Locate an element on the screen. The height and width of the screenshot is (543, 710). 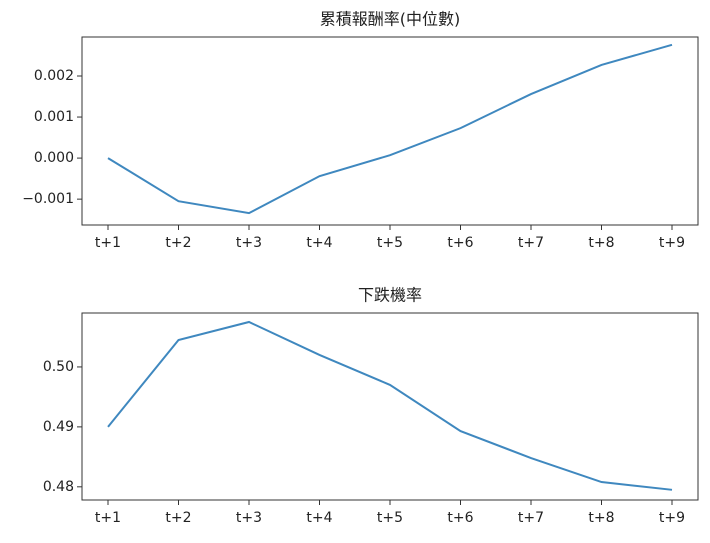
y-tick-label: 0.002 is located at coordinates (54, 76).